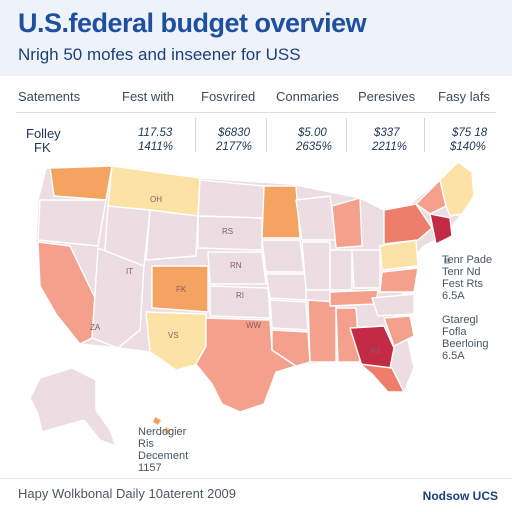  I want to click on annotation-line: Tenr Pade, so click(467, 260).